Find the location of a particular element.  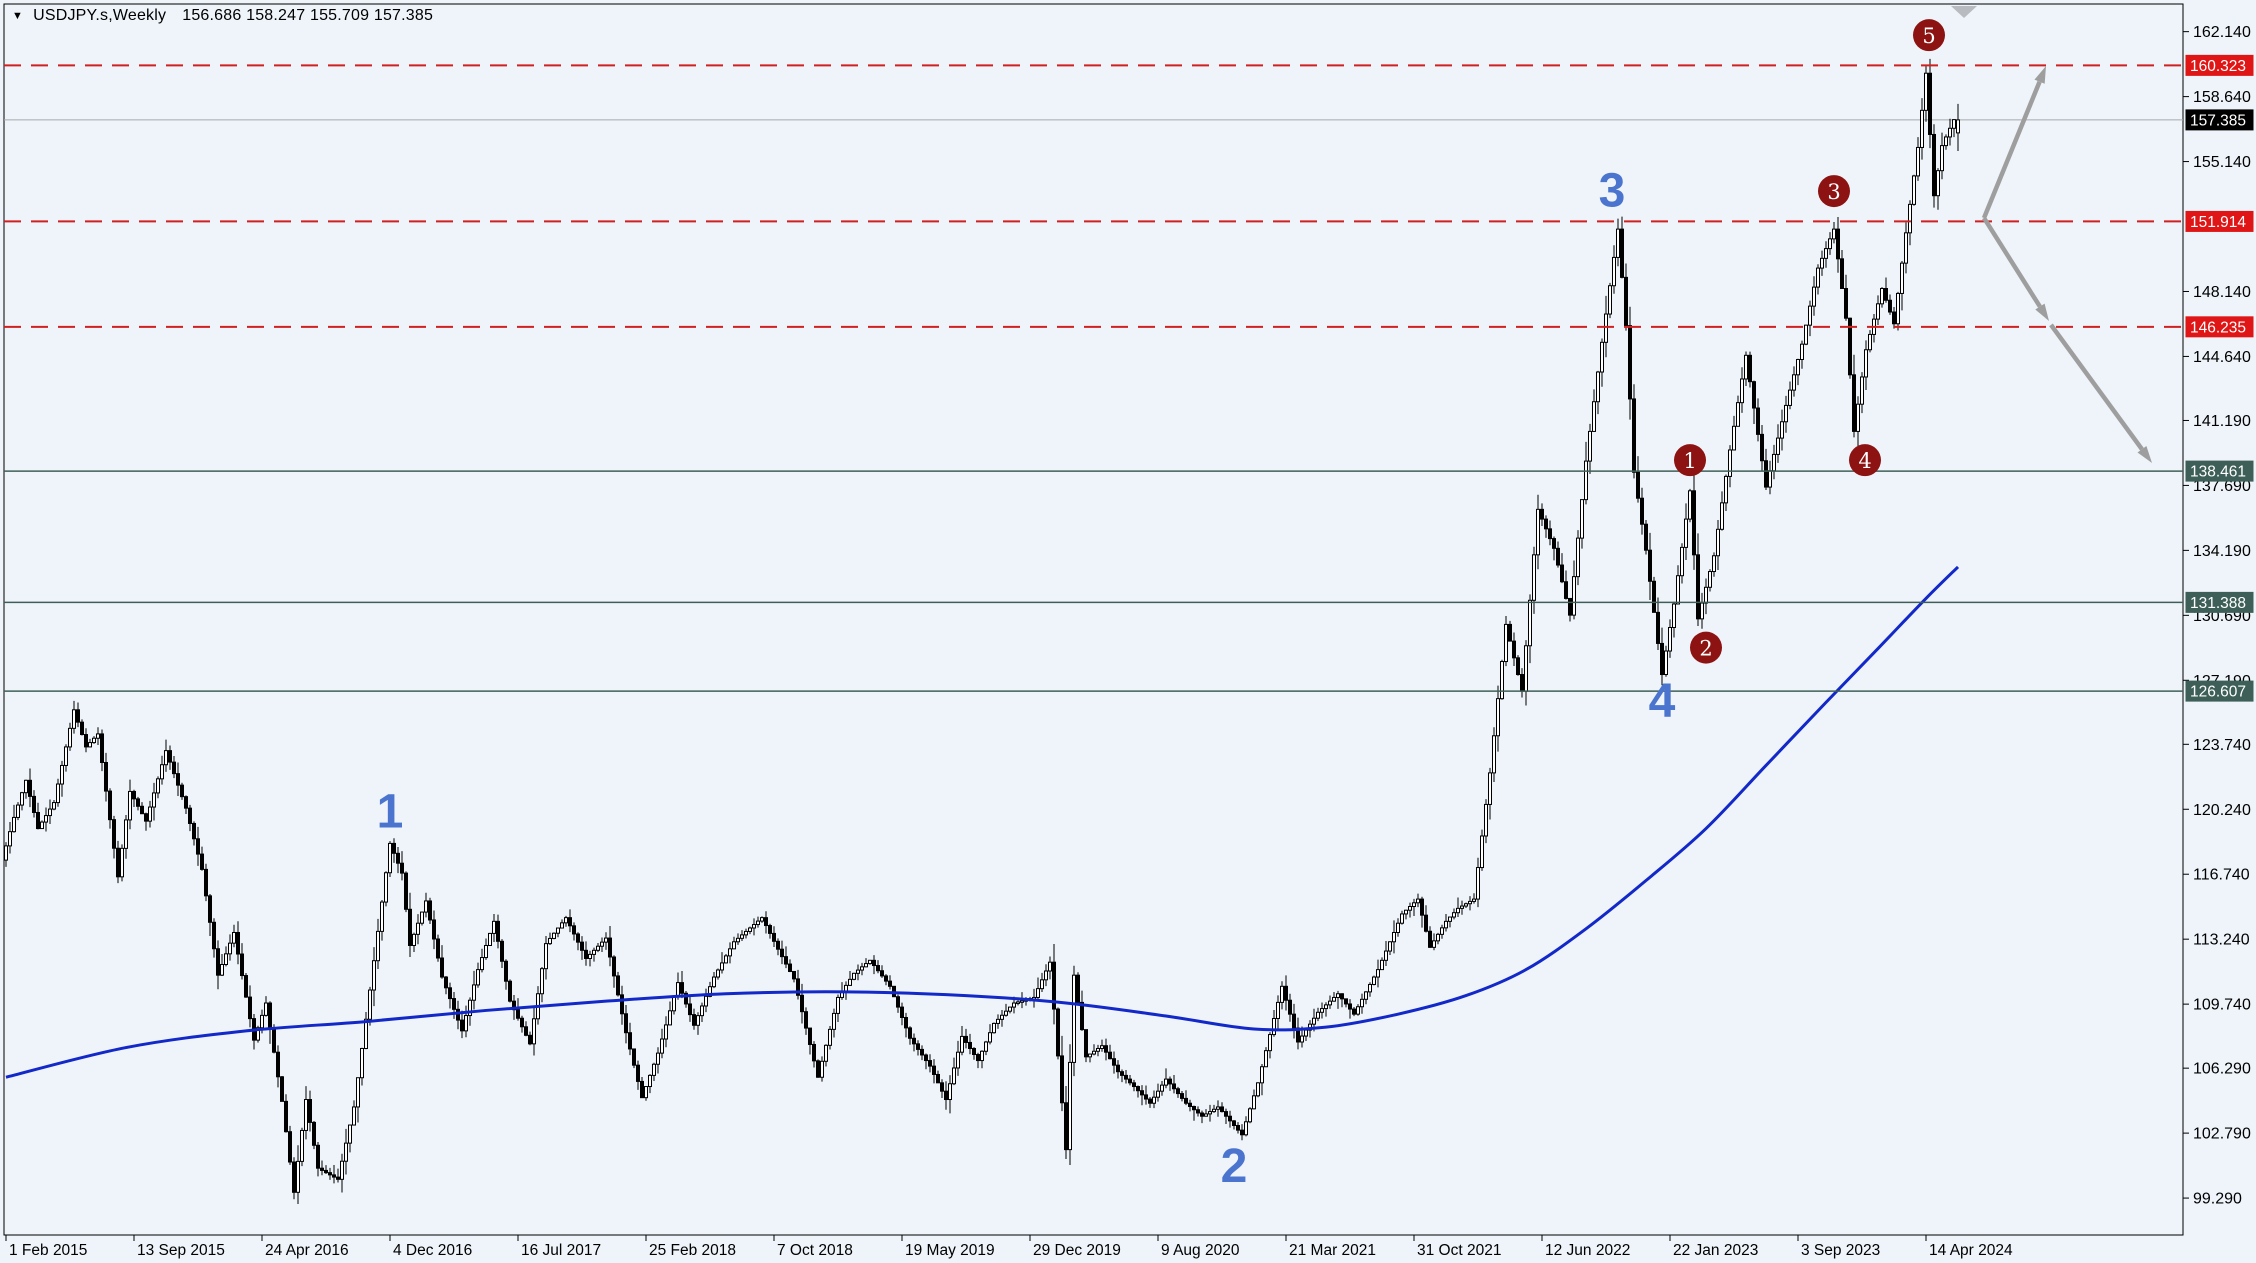

date-tick-label: 16 Jul 2017 is located at coordinates (561, 1250).